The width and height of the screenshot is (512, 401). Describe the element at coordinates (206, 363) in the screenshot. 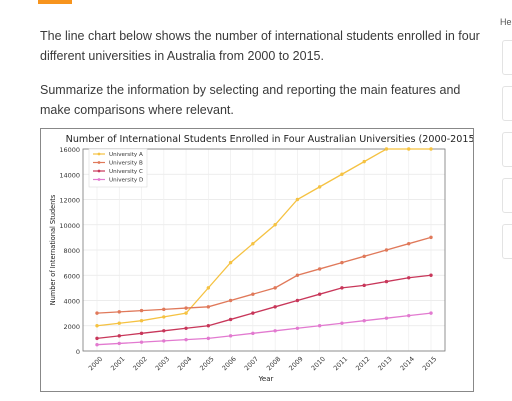

I see `x-tick-label: 2005` at that location.